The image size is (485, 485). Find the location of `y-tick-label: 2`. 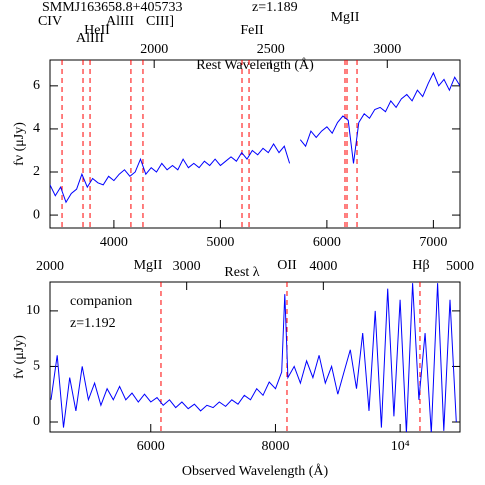

y-tick-label: 2 is located at coordinates (36, 171).